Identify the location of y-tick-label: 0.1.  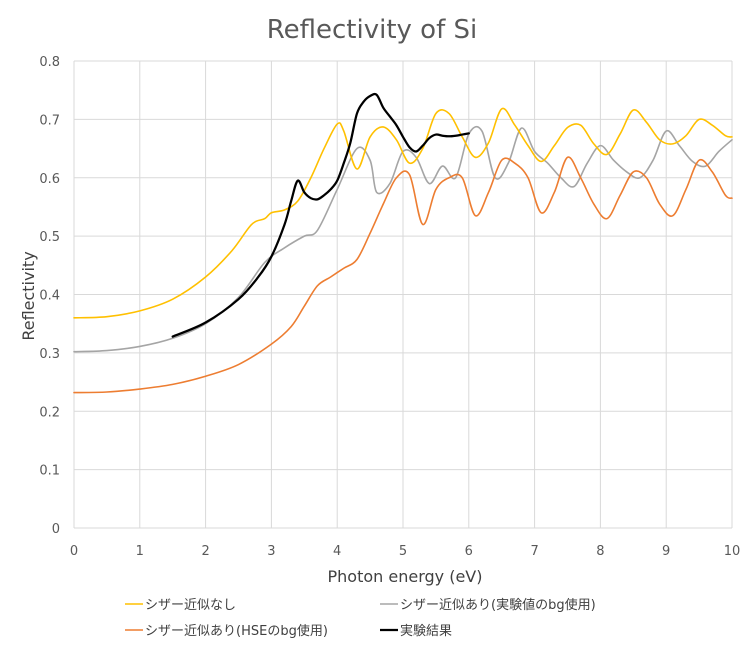
(49, 471).